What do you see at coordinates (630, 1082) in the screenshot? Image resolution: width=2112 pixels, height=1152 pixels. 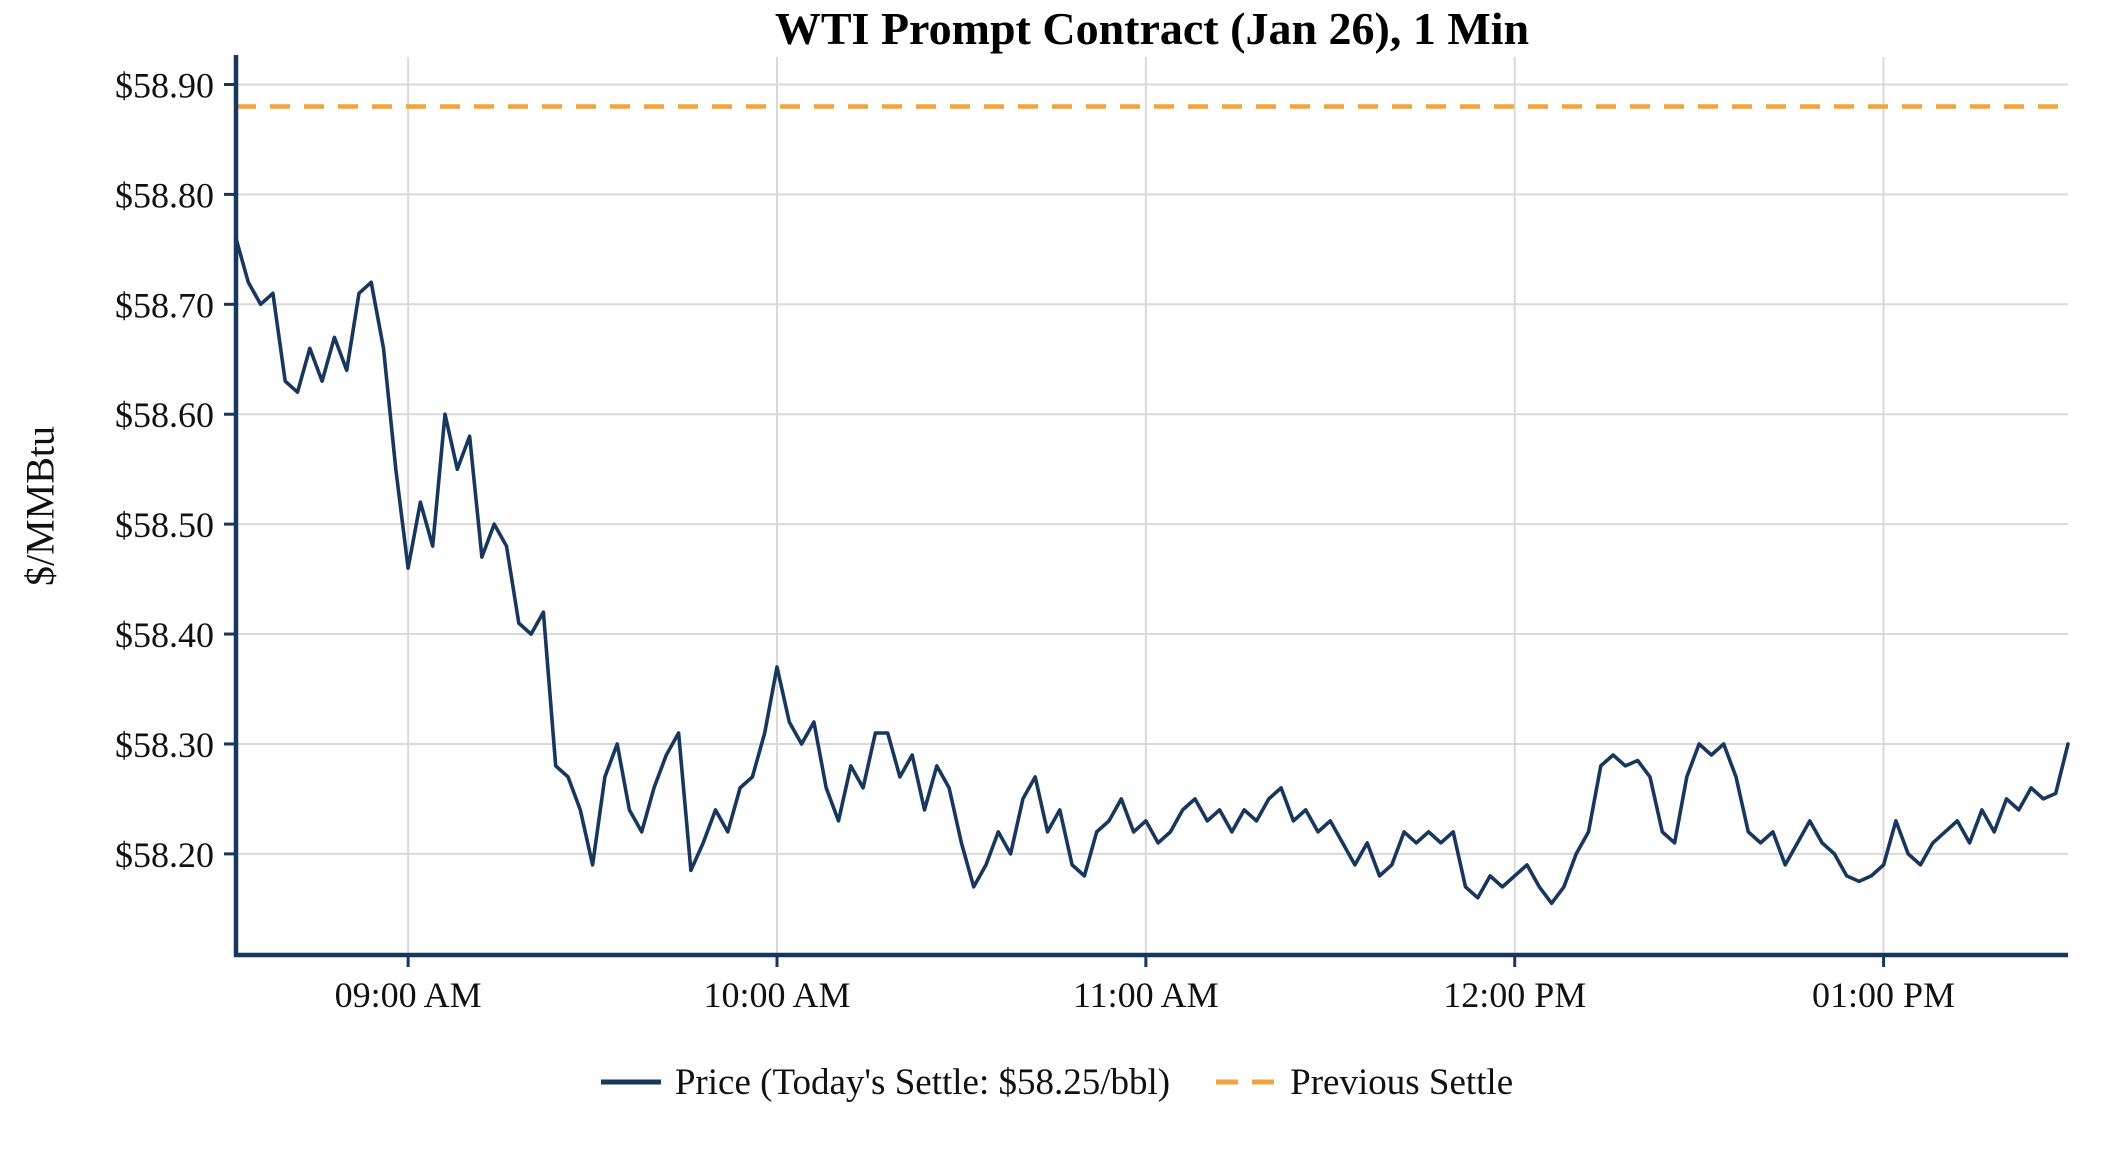 I see `price-line-swatch` at bounding box center [630, 1082].